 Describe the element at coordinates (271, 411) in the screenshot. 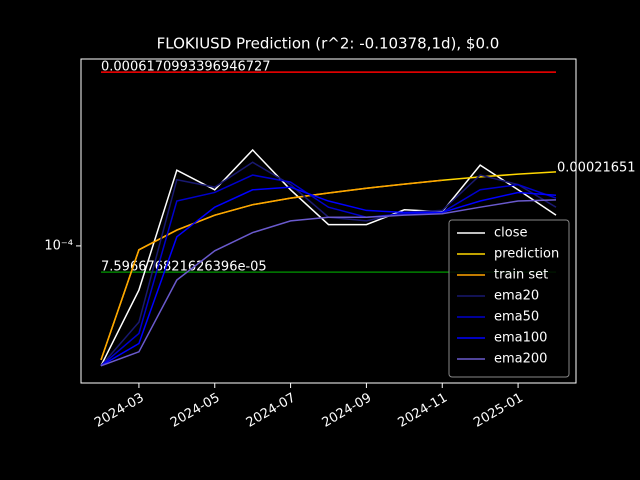

I see `x-tick-label: 2024-07` at that location.